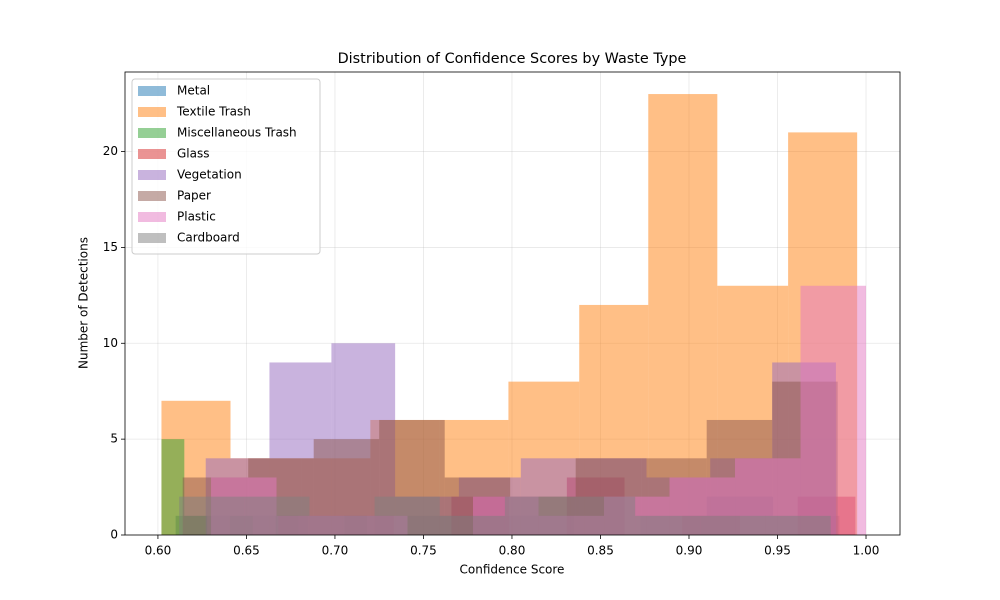 This screenshot has width=1000, height=600. What do you see at coordinates (777, 551) in the screenshot?
I see `x-tick-label: 0.95` at bounding box center [777, 551].